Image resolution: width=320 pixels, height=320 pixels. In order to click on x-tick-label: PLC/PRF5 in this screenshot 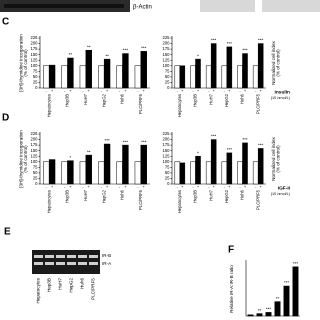, I will do `click(140, 103)`.